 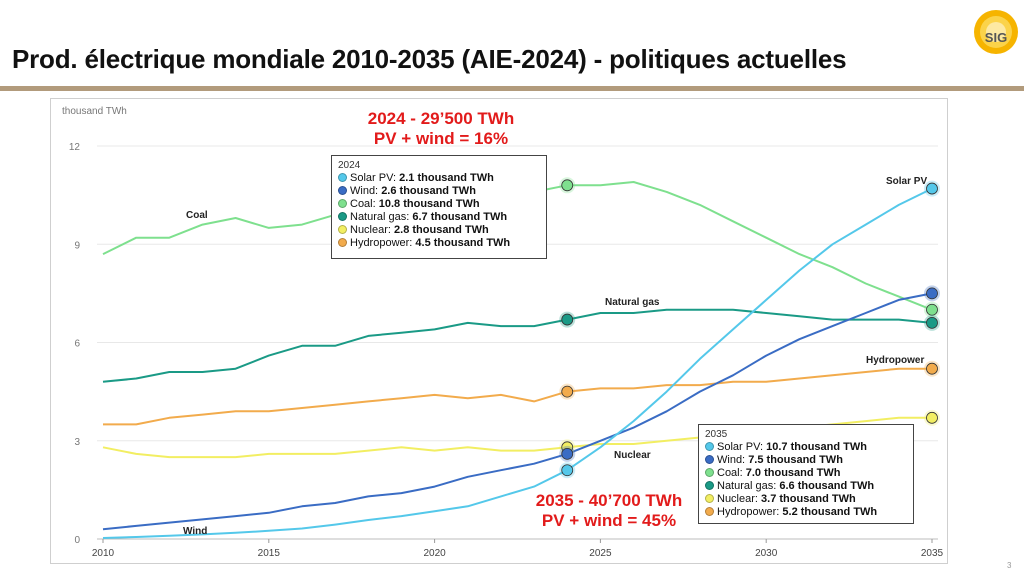 I want to click on callout-2035-share: PV + wind = 45%, so click(x=609, y=520).